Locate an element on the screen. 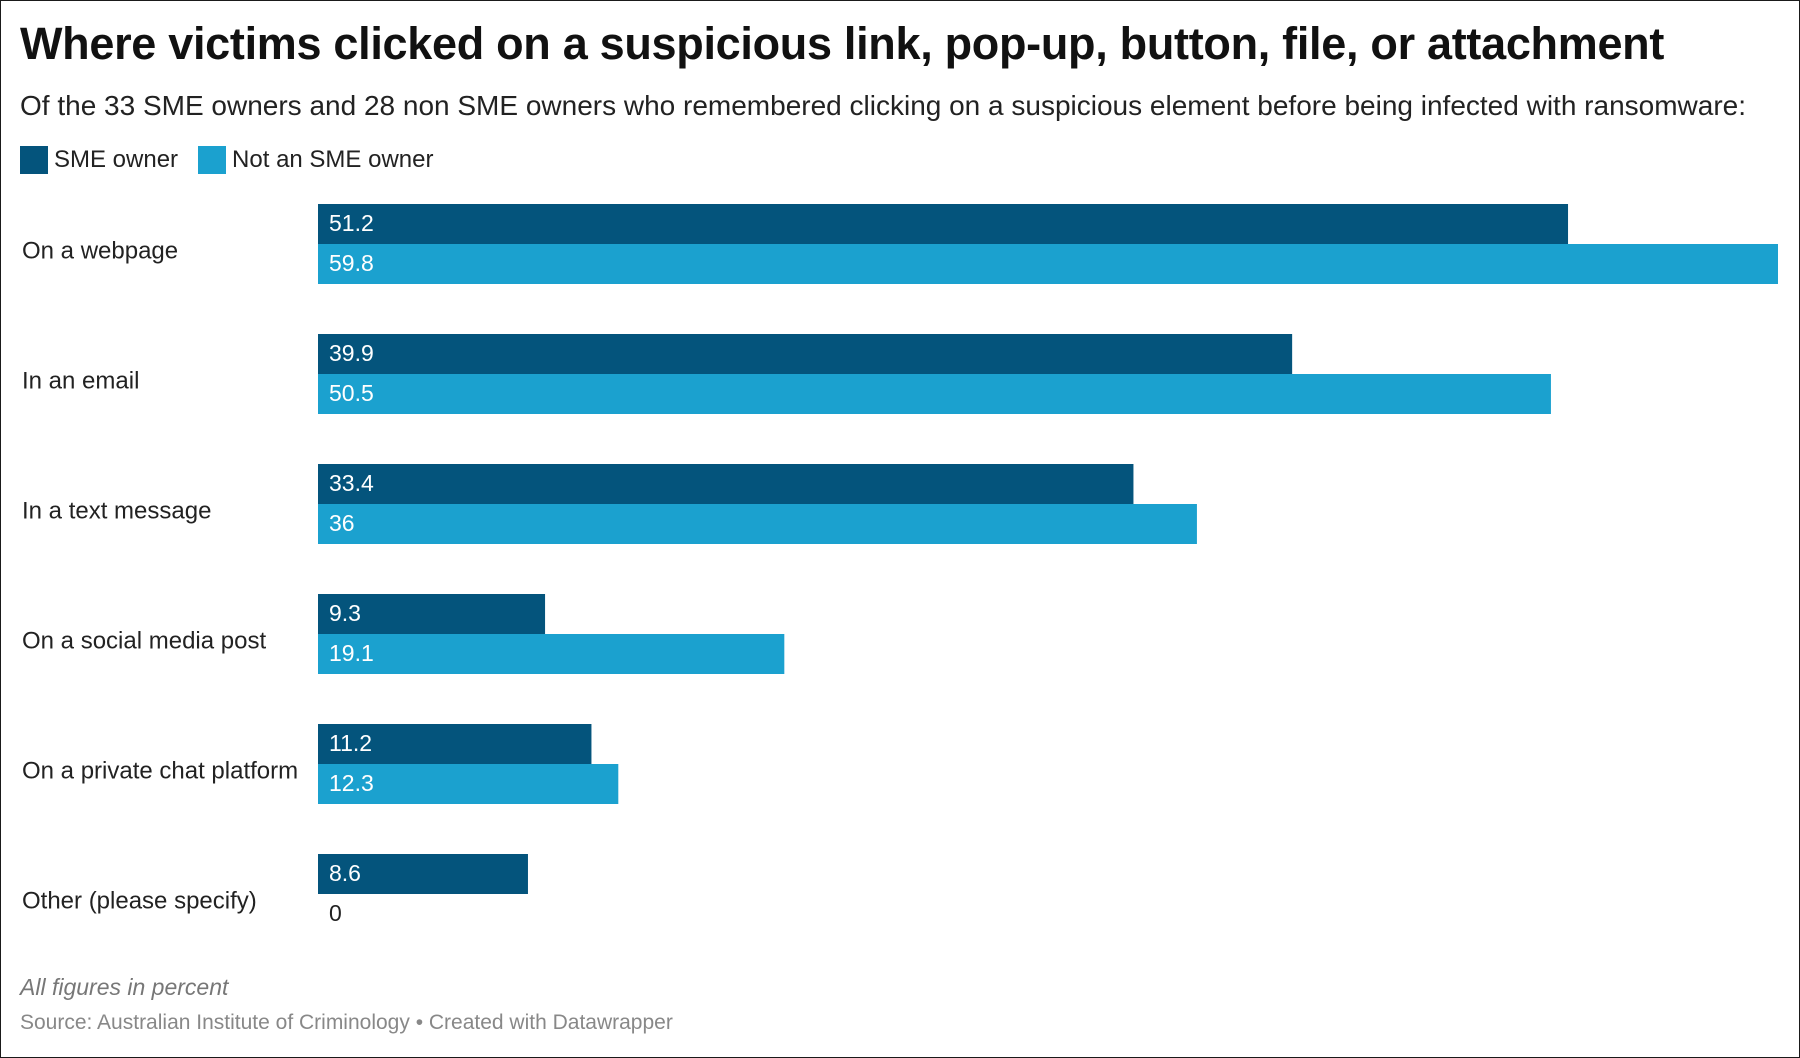  bar-sme-on-a-webpage is located at coordinates (943, 224).